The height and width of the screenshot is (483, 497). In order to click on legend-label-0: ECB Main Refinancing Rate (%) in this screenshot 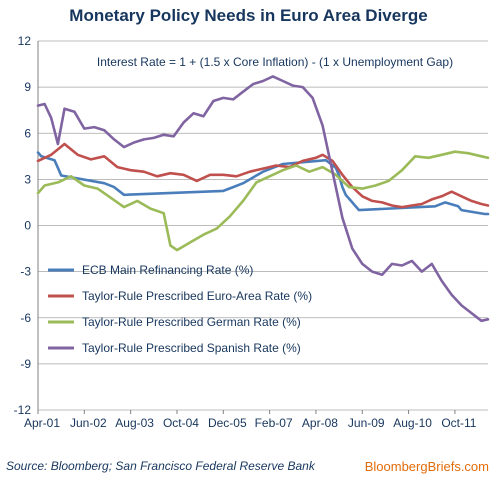, I will do `click(167, 270)`.